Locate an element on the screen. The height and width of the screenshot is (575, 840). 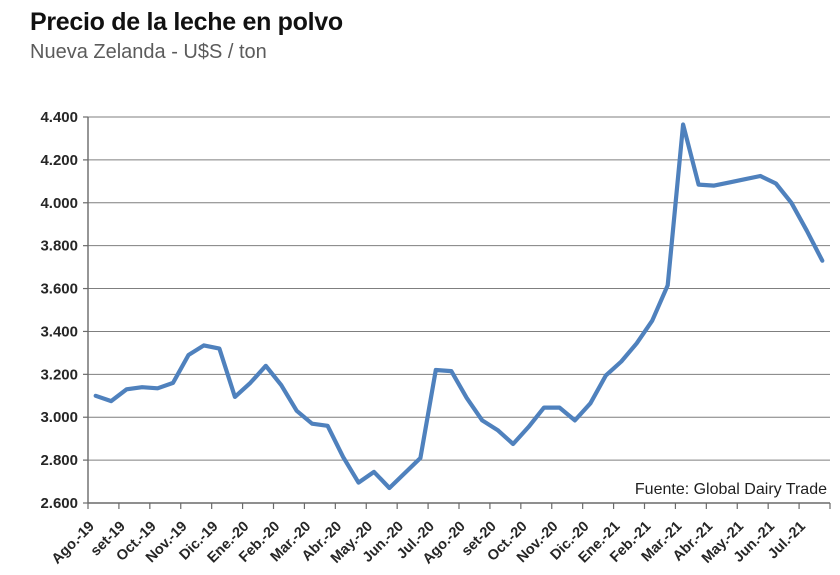
x-tick-label: Ago.-19 is located at coordinates (73, 543).